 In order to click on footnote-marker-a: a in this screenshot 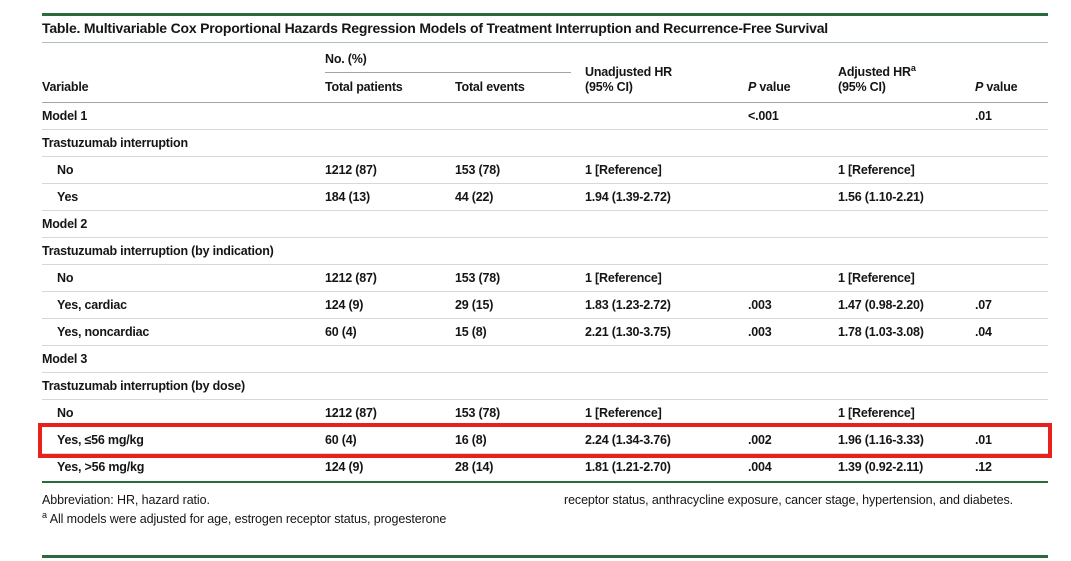, I will do `click(913, 67)`.